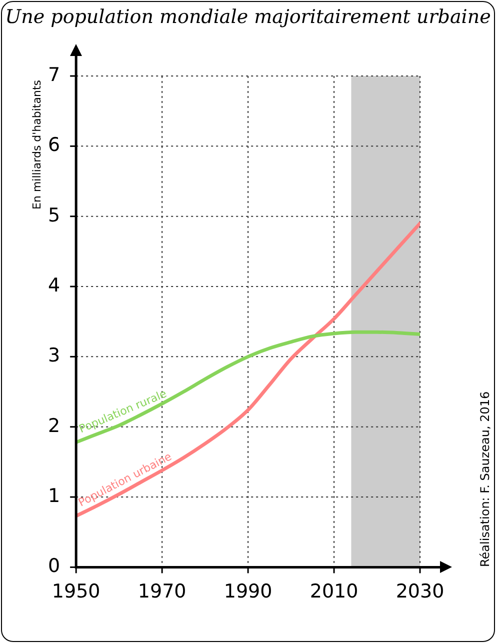 The image size is (496, 643). I want to click on y-tick-label: 5, so click(54, 215).